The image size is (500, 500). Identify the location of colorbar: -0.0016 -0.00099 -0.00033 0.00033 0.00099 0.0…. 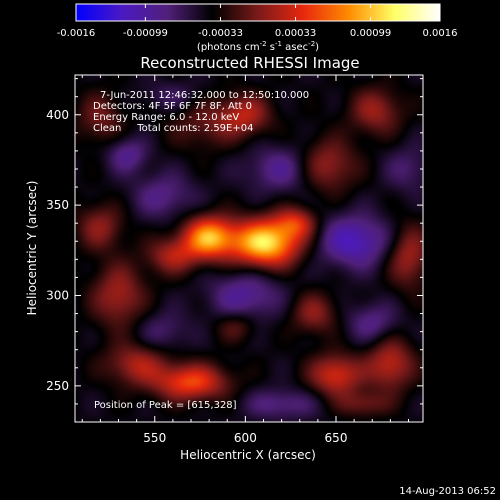
(257, 28).